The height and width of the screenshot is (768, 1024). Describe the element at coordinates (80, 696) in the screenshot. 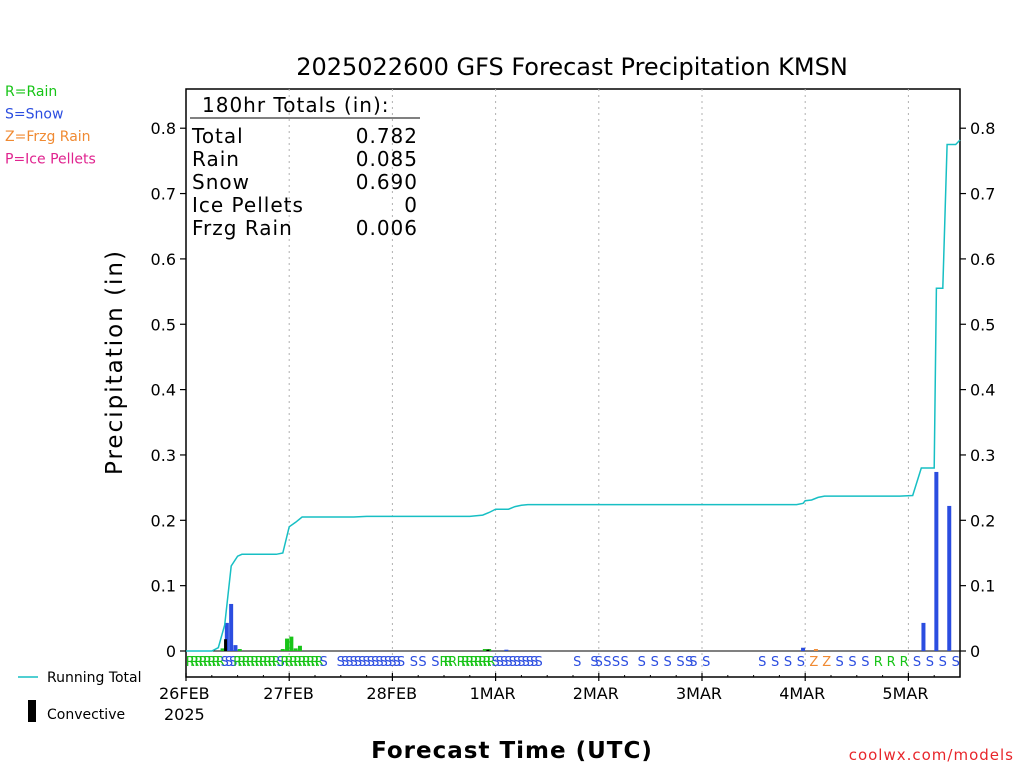

I see `series-legend: Running Total Convective` at that location.